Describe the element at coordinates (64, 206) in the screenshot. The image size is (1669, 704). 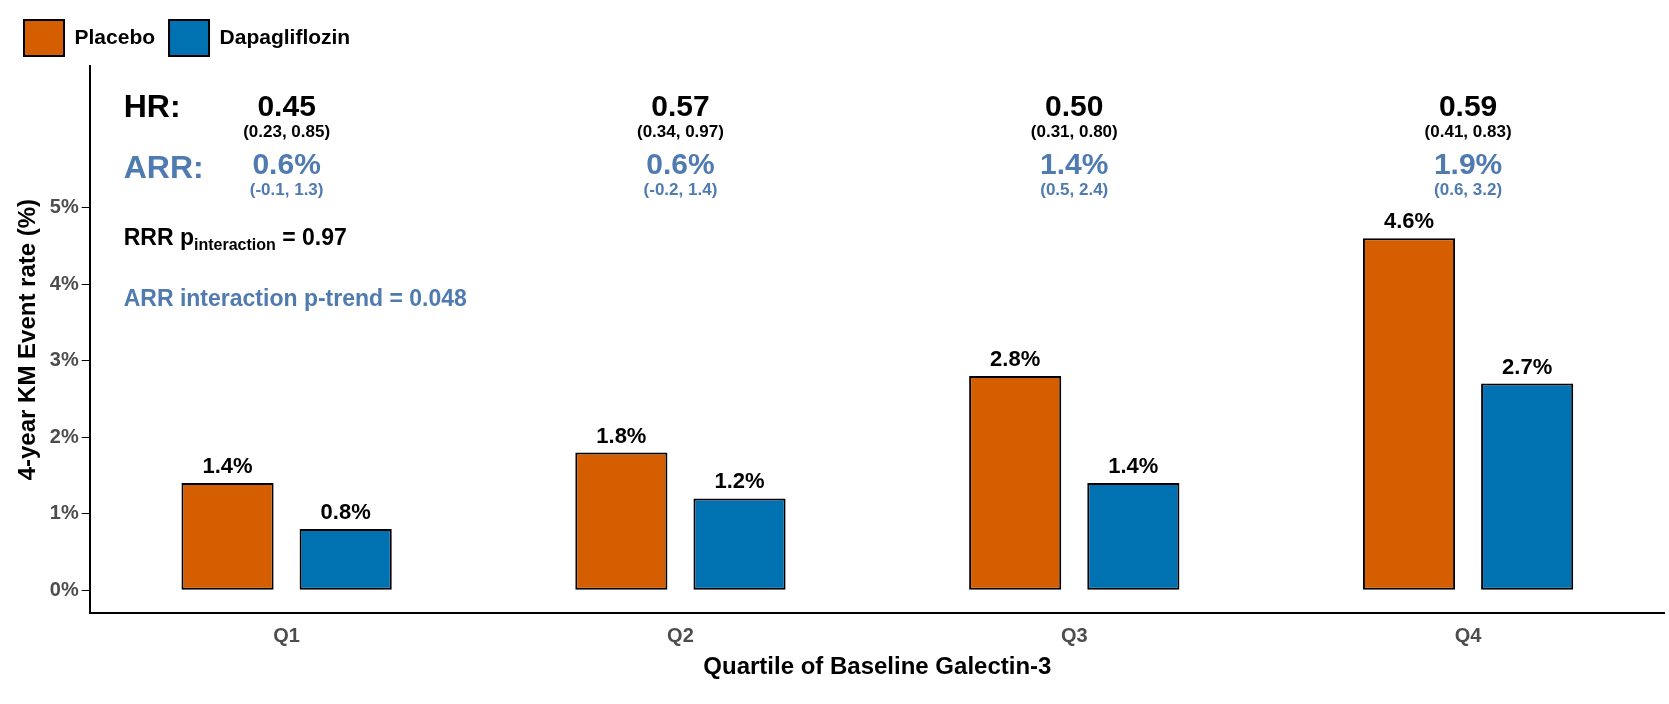
I see `y-tick-label: 5%` at that location.